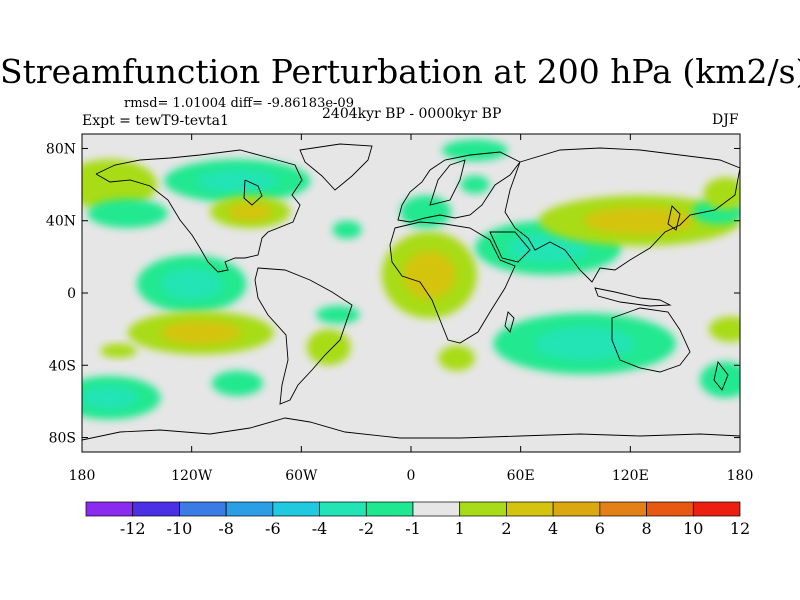 Image resolution: width=800 pixels, height=600 pixels. I want to click on colorbar: -12 -10 -8 -6 -4 -2 -1 1 2 4 6 8 10 12, so click(417, 519).